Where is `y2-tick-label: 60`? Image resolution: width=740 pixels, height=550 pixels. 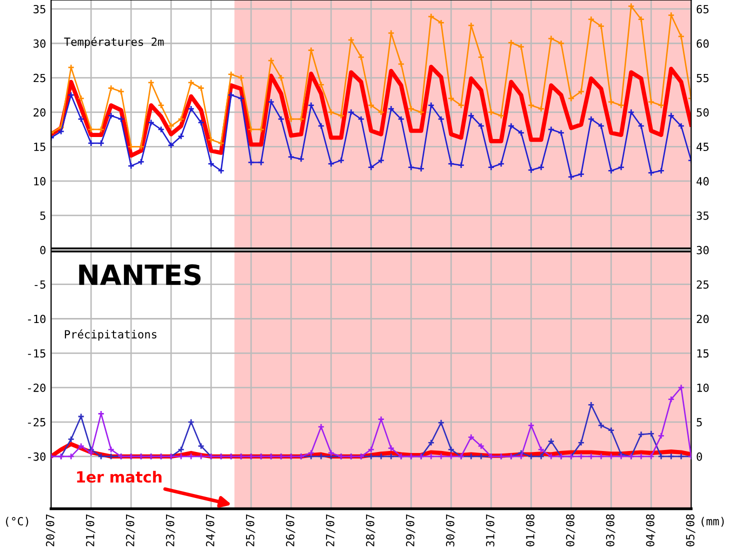 y2-tick-label: 60 is located at coordinates (702, 43).